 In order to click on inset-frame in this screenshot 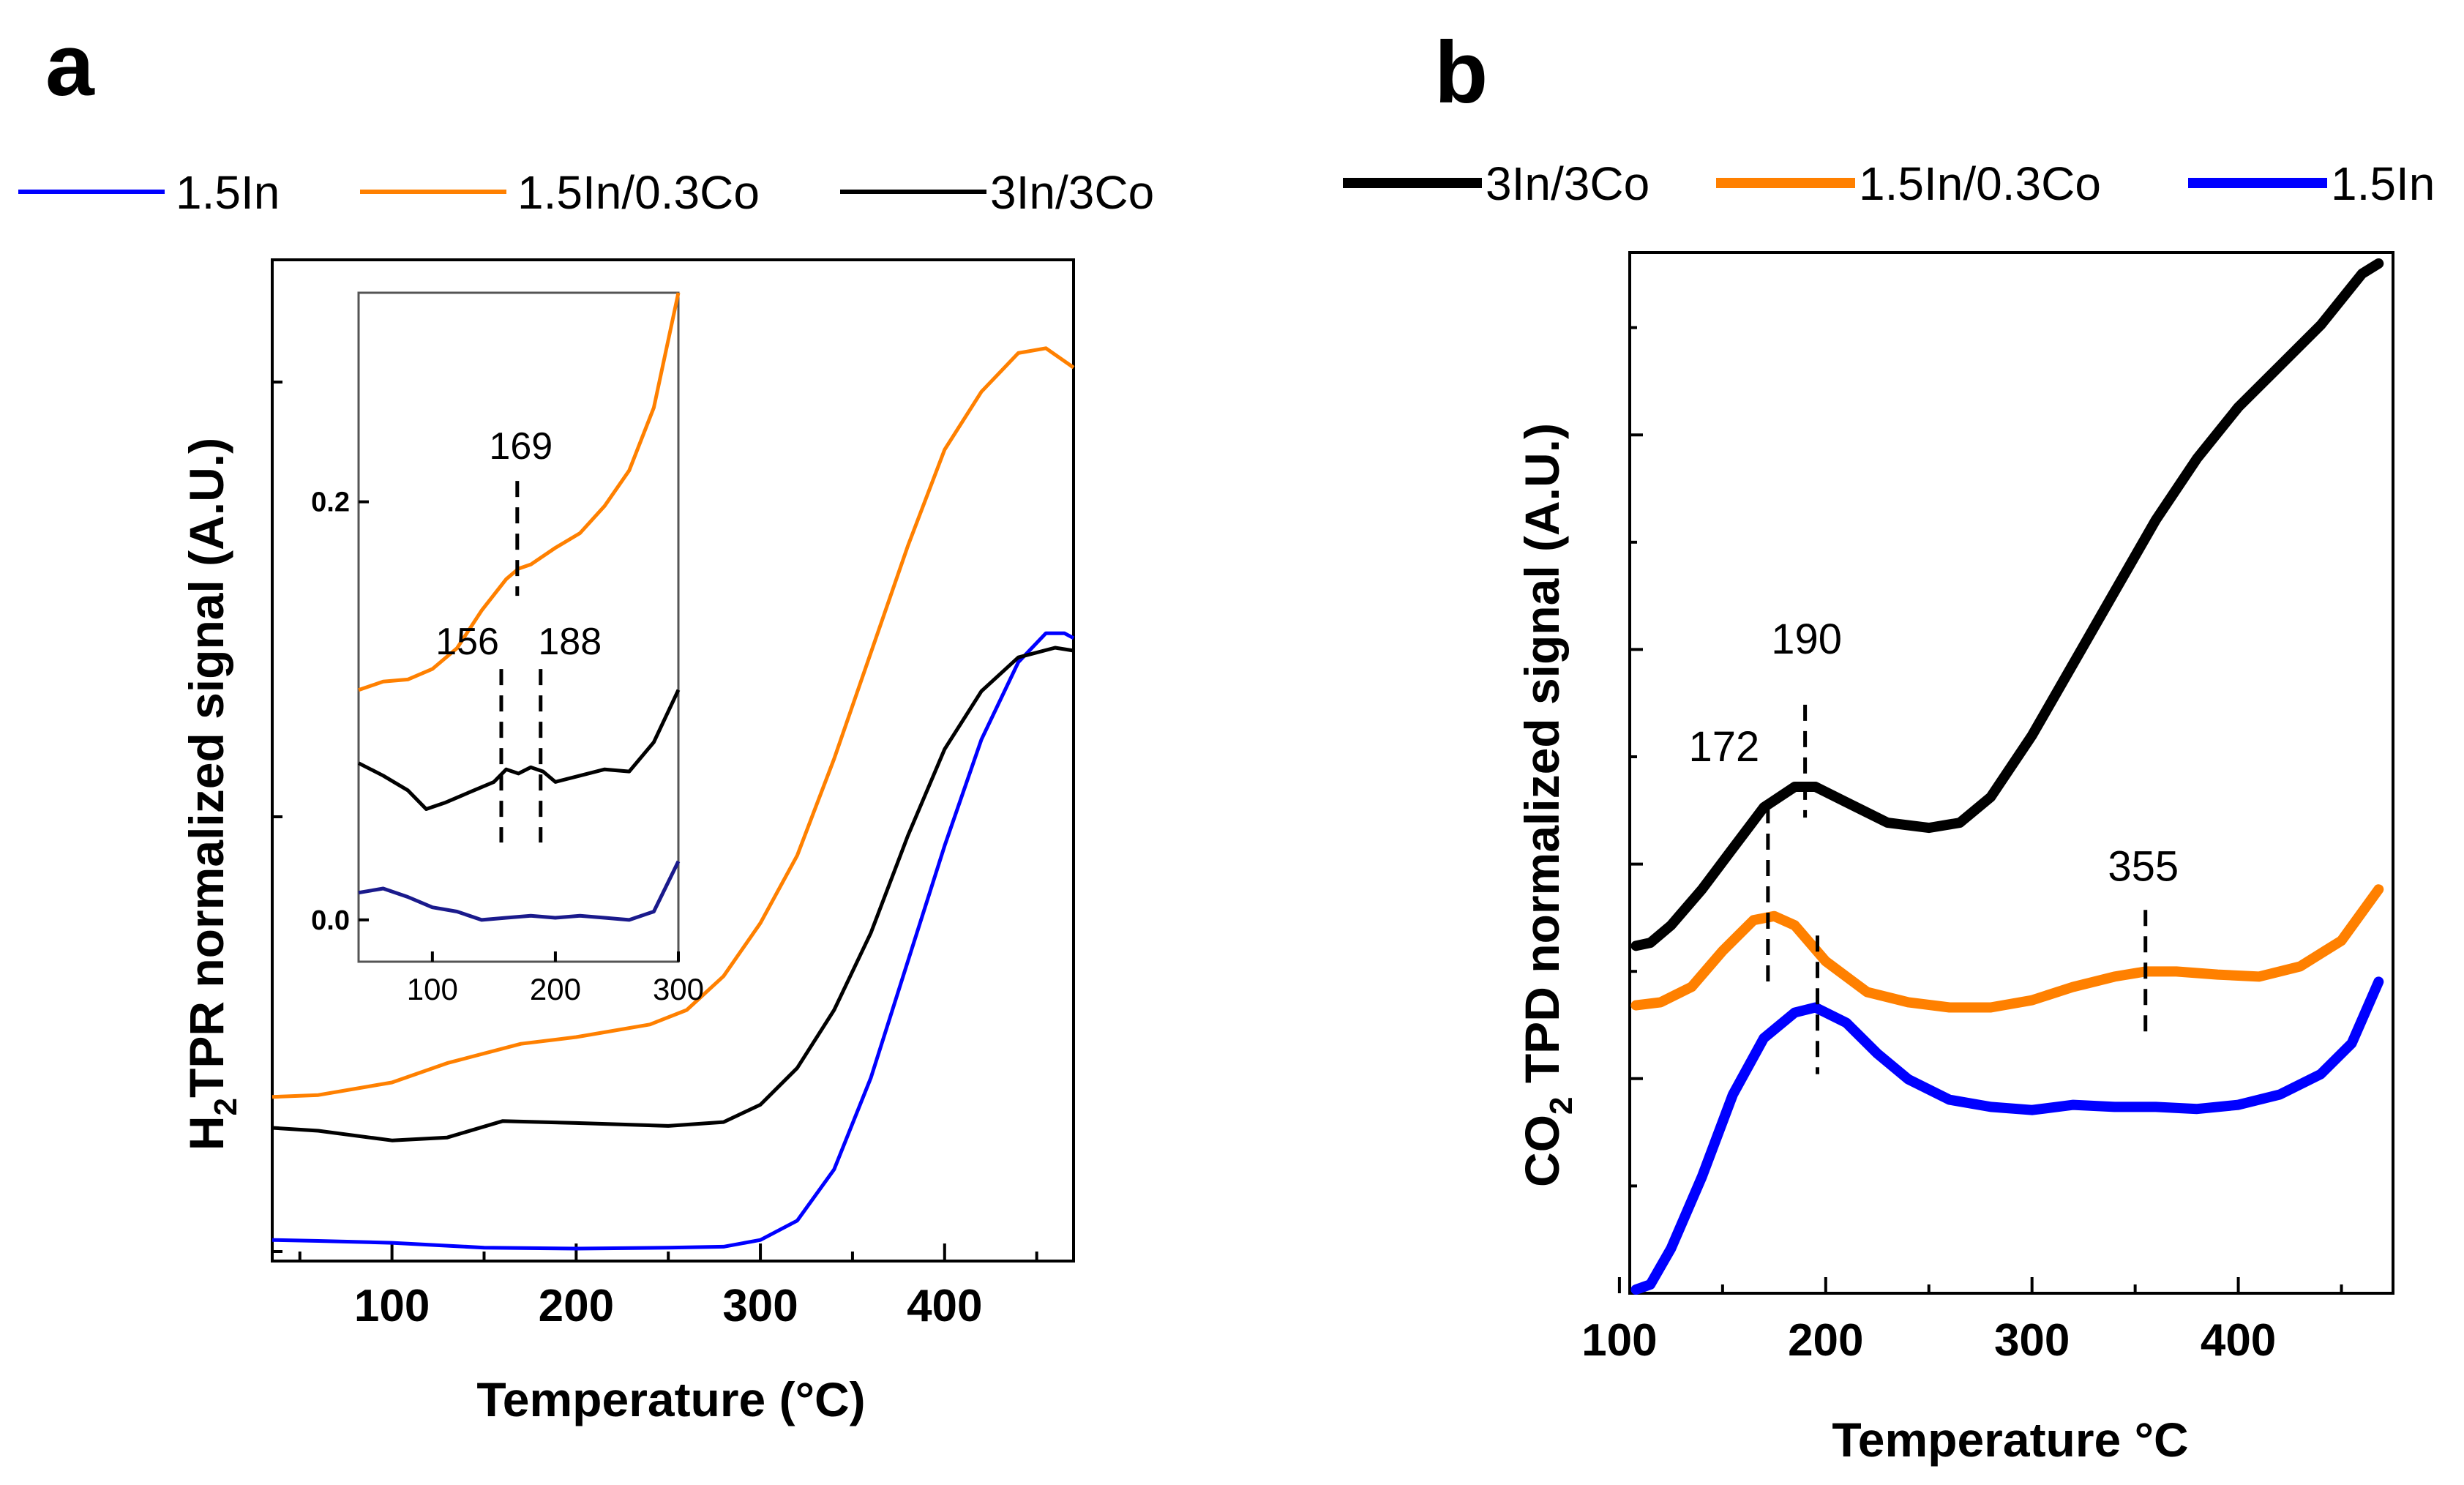, I will do `click(518, 627)`.